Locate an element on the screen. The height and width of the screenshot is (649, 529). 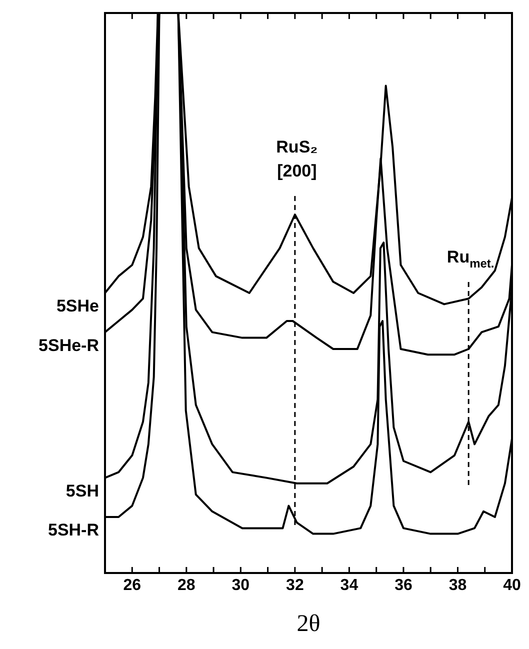
ref-line-label: RuS₂ [200] is located at coordinates (297, 159).